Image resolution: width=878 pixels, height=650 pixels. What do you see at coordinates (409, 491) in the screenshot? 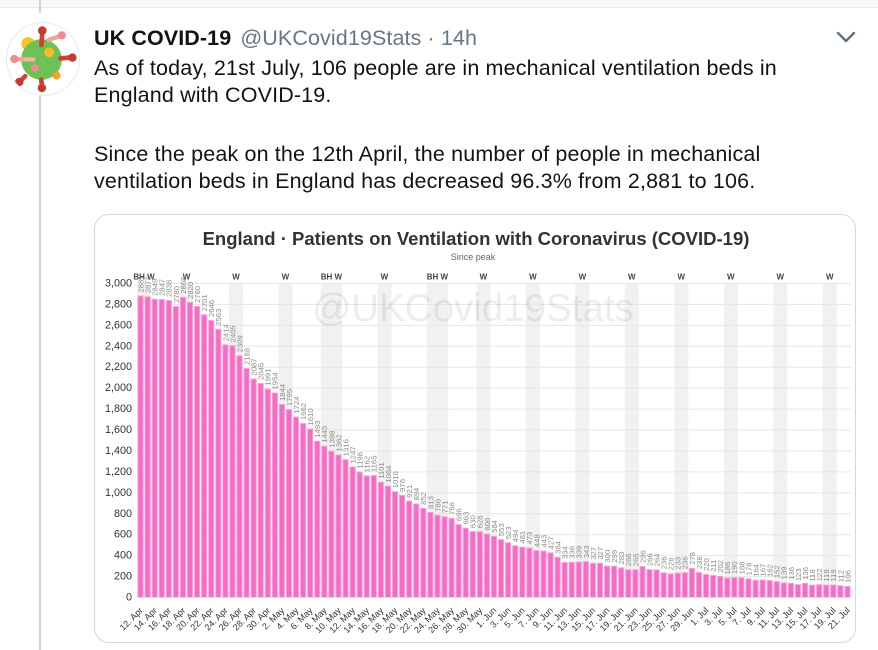
I see `svg-text: 921` at bounding box center [409, 491].